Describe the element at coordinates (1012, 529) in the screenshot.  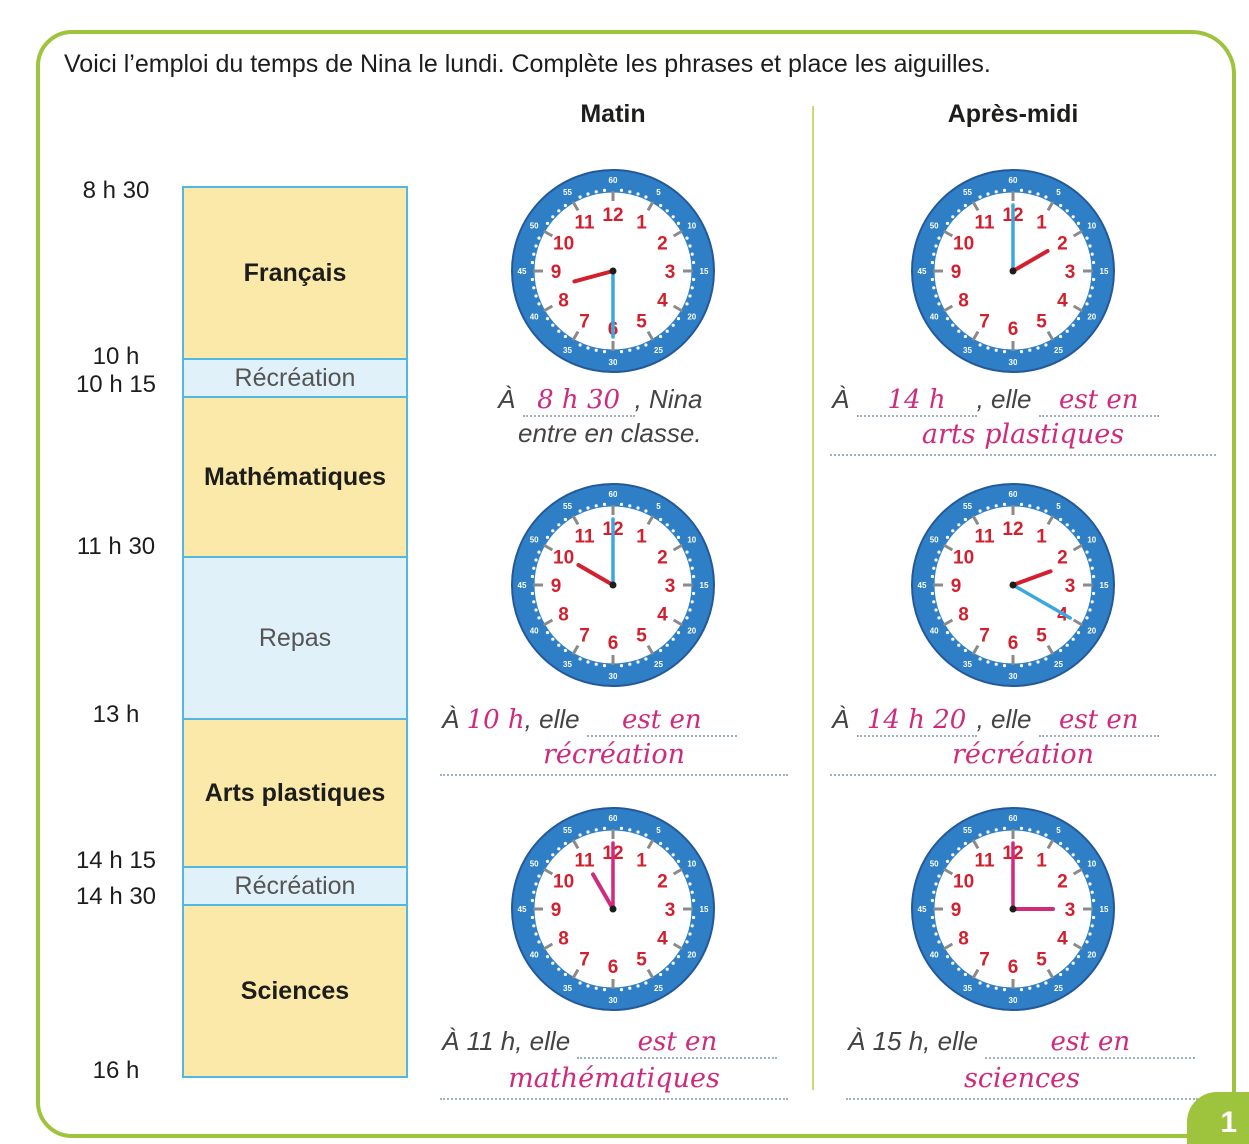
I see `hour-numeral: 12` at that location.